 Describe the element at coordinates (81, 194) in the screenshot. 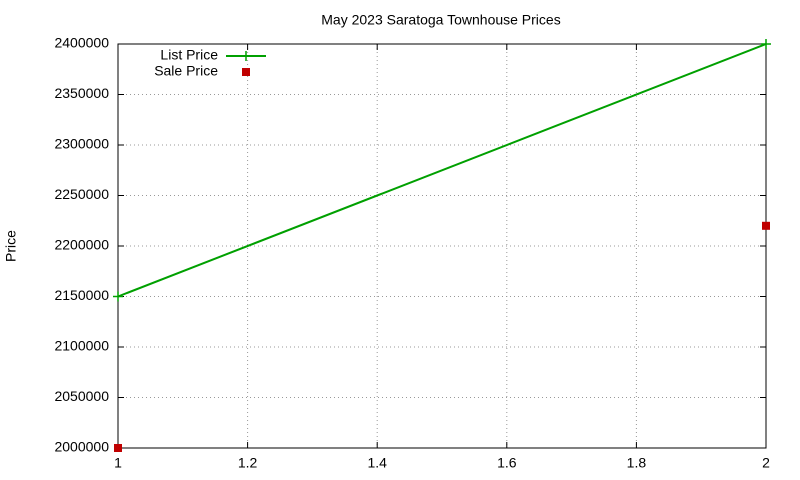

I see `y-tick-label: 2250000` at that location.